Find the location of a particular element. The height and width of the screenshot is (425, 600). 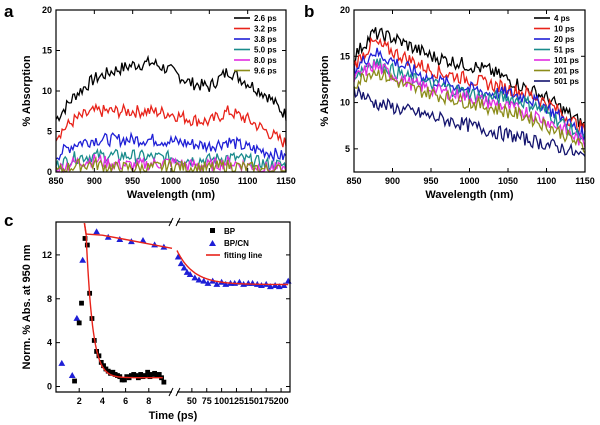

legend-label: 9.6 ps is located at coordinates (265, 71).